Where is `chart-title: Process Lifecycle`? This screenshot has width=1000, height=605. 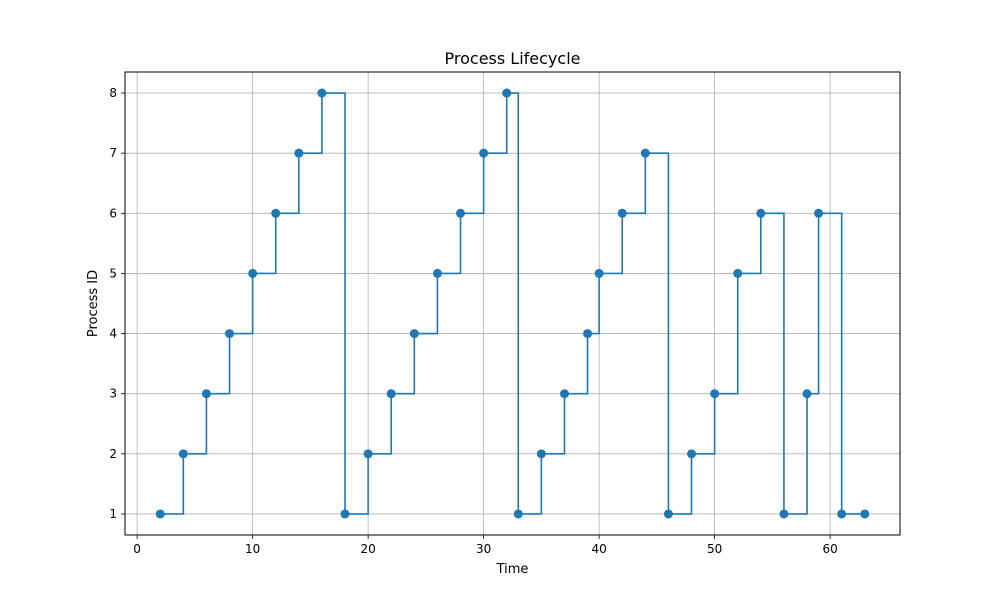 chart-title: Process Lifecycle is located at coordinates (513, 58).